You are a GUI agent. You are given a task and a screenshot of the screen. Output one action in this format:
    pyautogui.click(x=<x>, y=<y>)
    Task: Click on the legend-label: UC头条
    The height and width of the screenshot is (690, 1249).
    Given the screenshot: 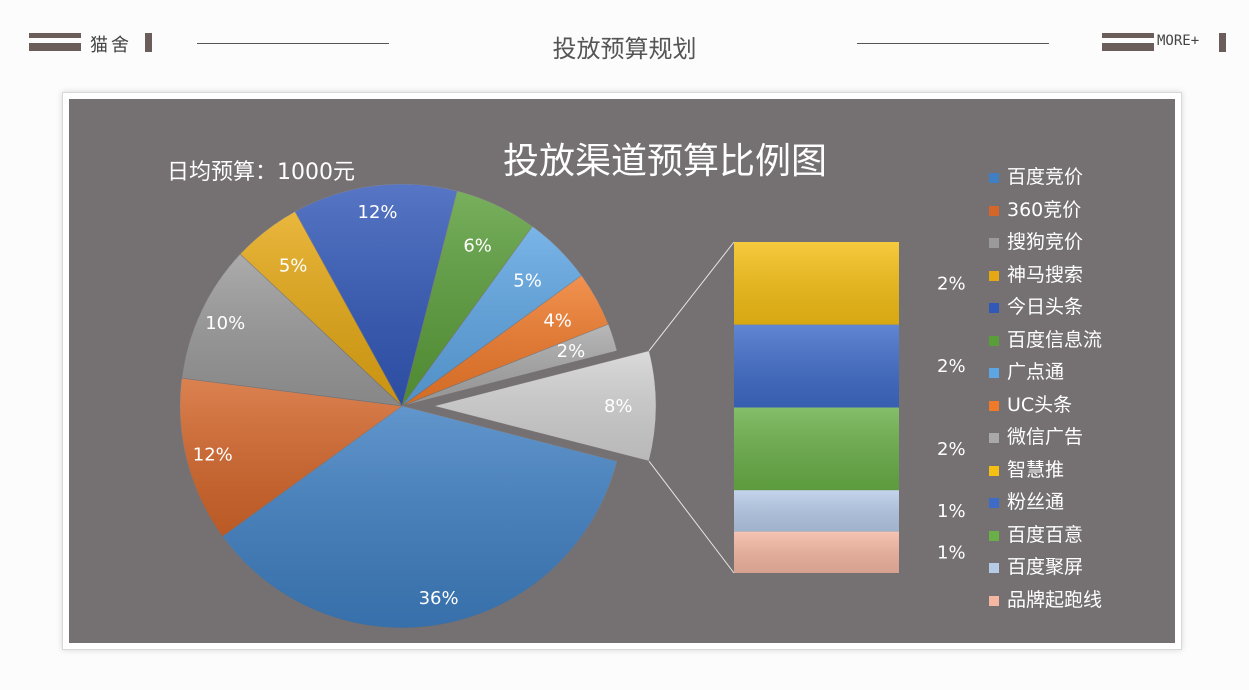 What is the action you would take?
    pyautogui.click(x=1040, y=404)
    